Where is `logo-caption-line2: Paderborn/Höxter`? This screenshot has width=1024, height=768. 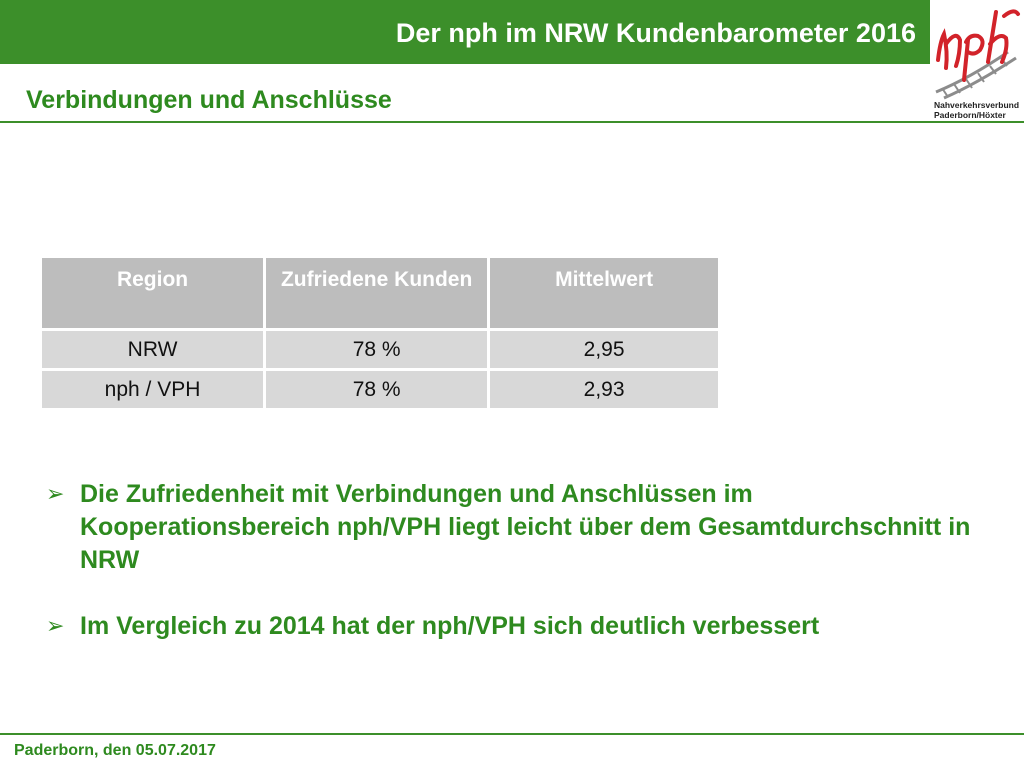 logo-caption-line2: Paderborn/Höxter is located at coordinates (970, 115).